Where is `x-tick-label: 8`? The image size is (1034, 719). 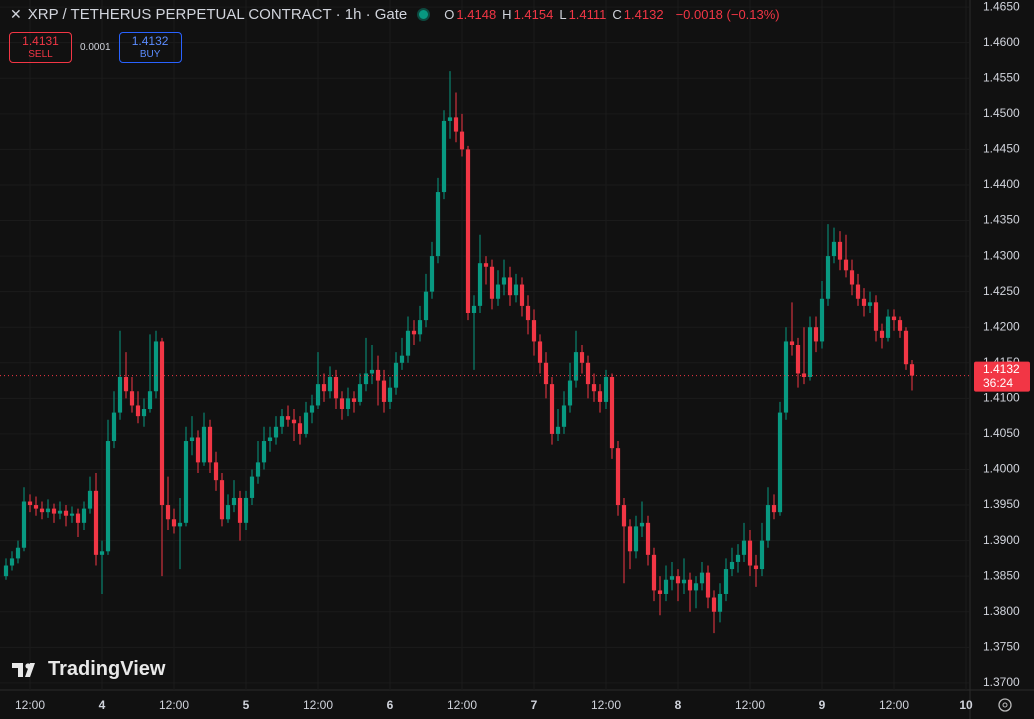
x-tick-label: 8 is located at coordinates (678, 705).